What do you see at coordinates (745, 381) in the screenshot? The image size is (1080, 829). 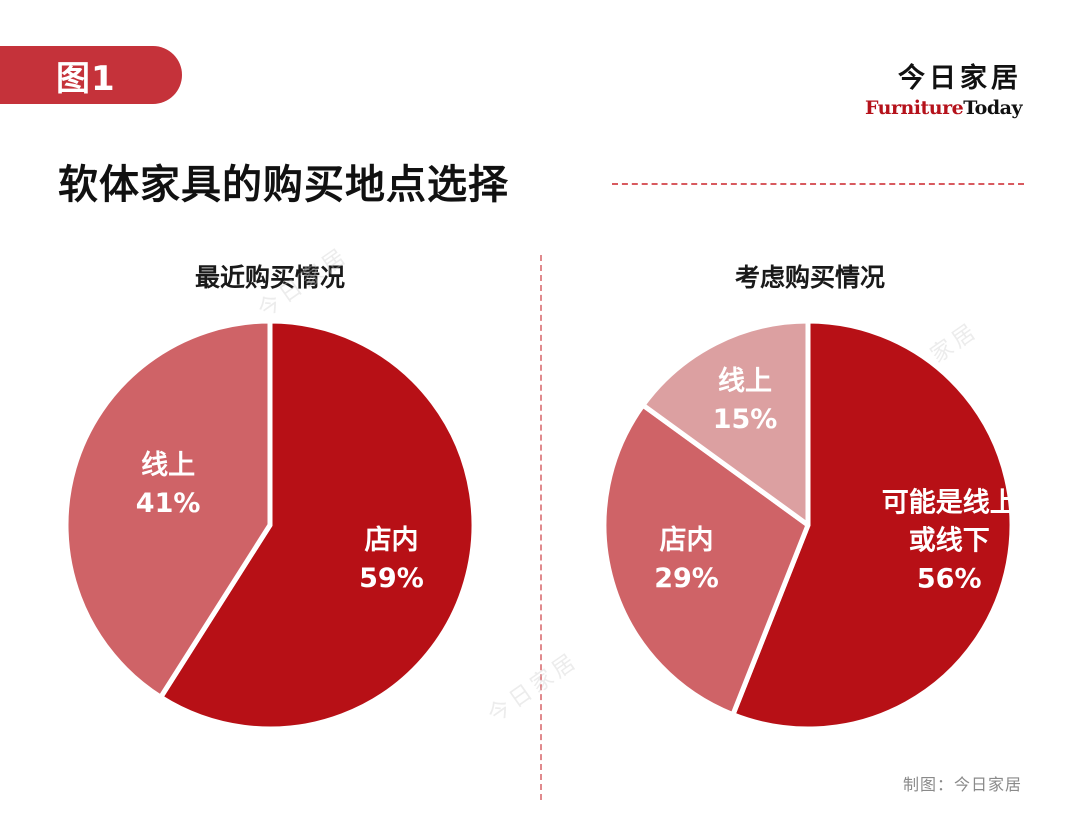 I see `pie-1-slice-2-category-label: 线上` at bounding box center [745, 381].